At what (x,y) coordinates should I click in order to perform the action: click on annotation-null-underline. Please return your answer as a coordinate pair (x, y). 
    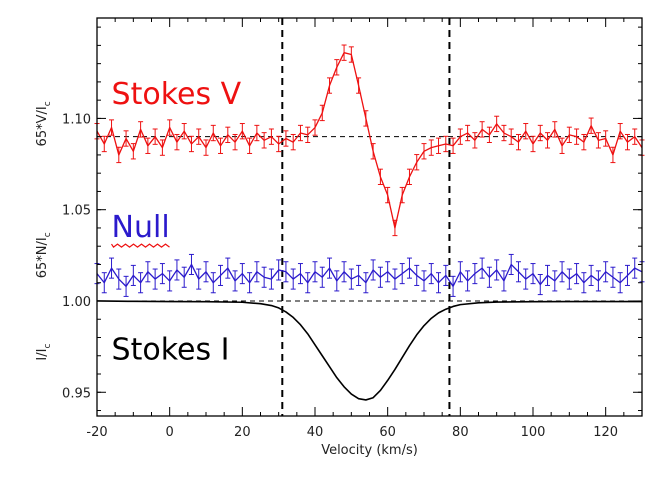
    Looking at the image, I should click on (140, 245).